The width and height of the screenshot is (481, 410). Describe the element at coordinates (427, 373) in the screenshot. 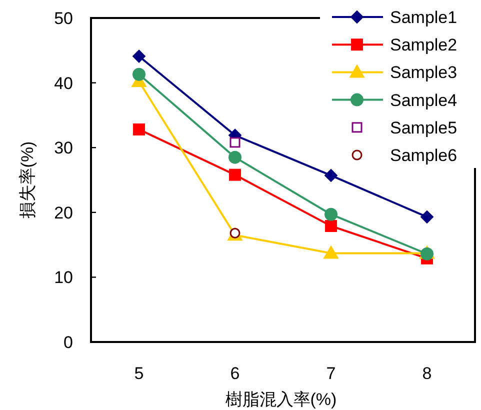

I see `x-tick-label: 8` at that location.